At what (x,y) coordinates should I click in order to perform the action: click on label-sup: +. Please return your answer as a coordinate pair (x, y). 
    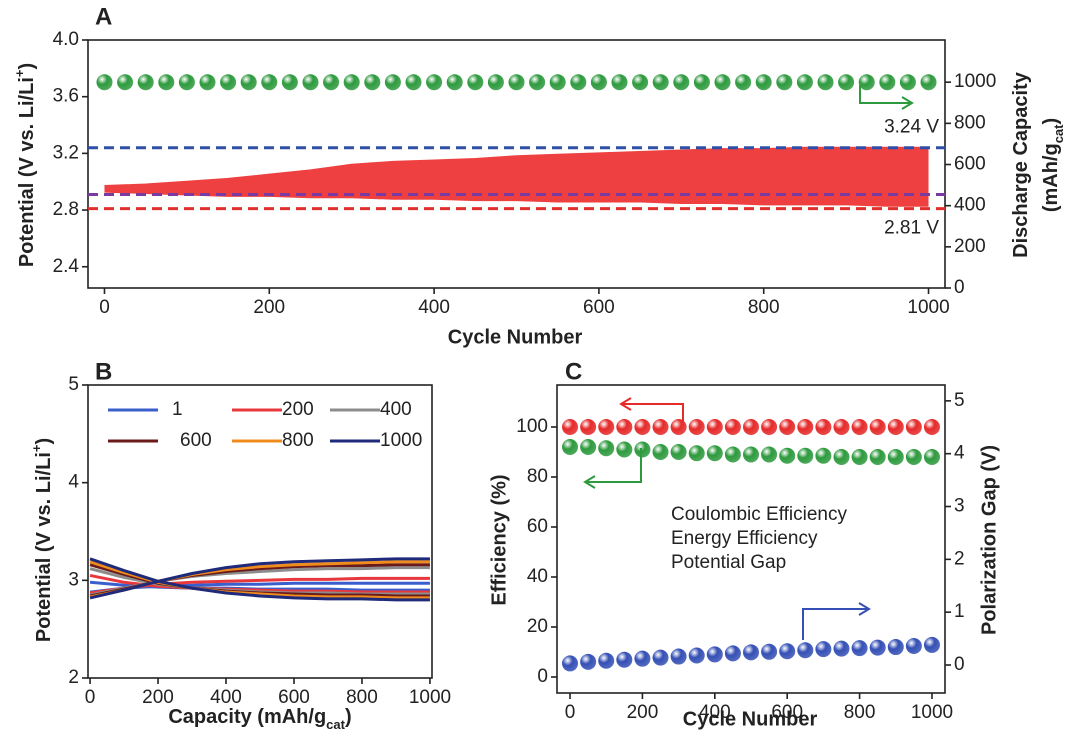
    Looking at the image, I should click on (19, 73).